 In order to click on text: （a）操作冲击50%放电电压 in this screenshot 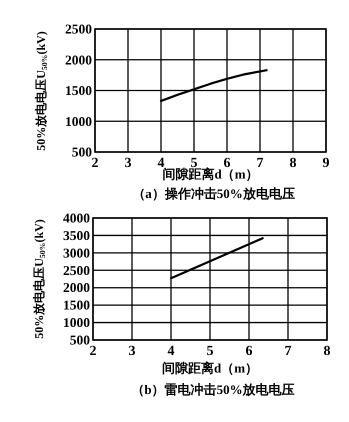, I will do `click(213, 193)`.